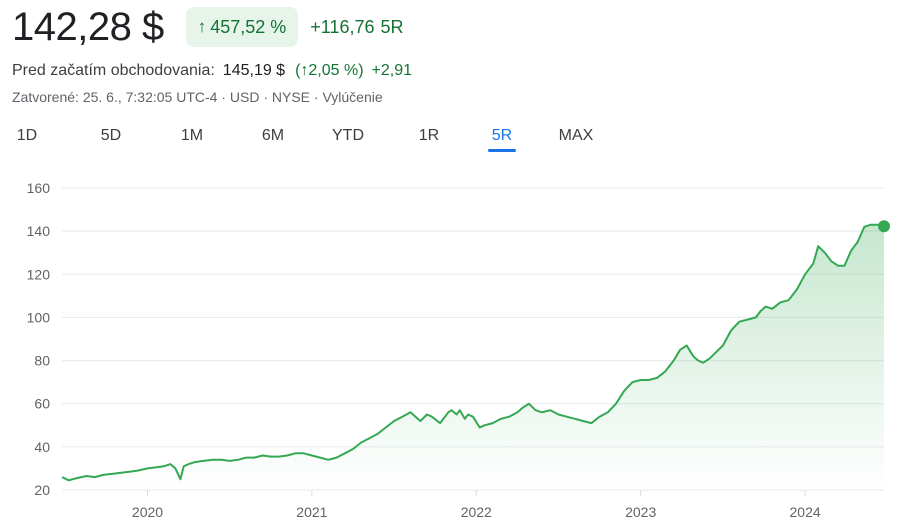 The height and width of the screenshot is (532, 908). I want to click on y-tick-label: 160, so click(39, 188).